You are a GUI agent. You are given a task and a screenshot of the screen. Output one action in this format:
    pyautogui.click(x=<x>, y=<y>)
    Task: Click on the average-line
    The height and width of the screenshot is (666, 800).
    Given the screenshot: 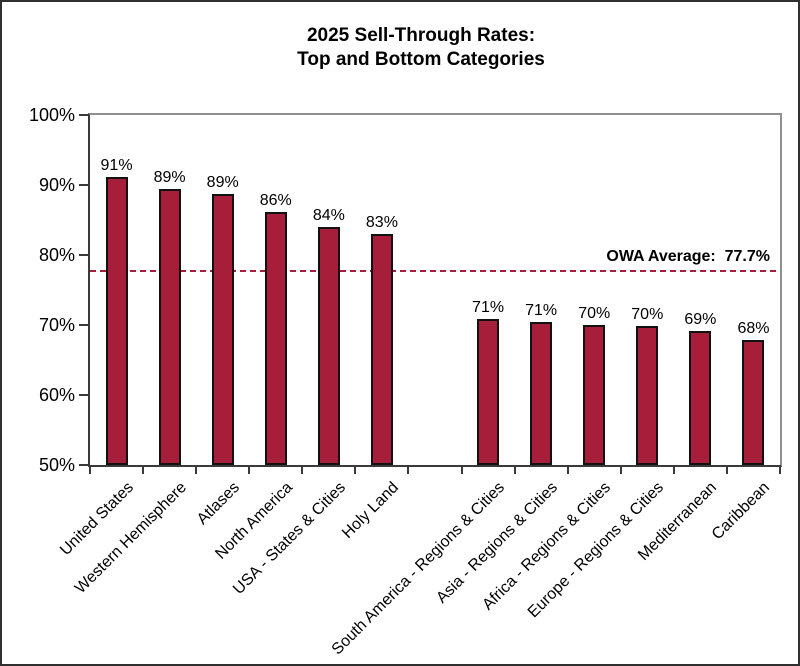 What is the action you would take?
    pyautogui.click(x=435, y=271)
    